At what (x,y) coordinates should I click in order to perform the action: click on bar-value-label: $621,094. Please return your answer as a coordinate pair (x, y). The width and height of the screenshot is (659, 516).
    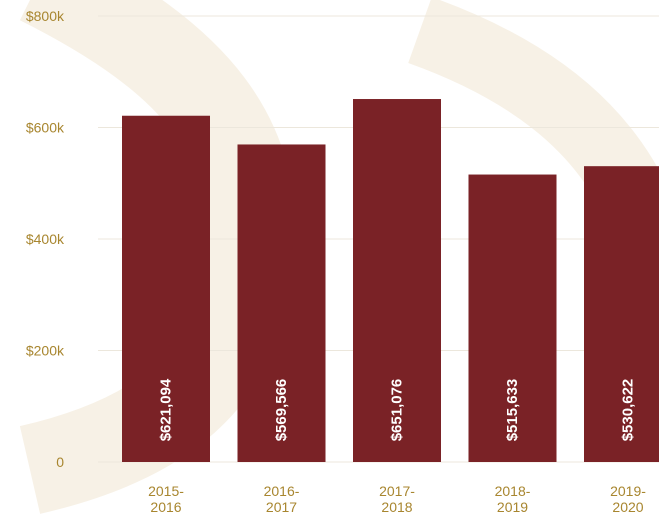
    Looking at the image, I should click on (166, 409).